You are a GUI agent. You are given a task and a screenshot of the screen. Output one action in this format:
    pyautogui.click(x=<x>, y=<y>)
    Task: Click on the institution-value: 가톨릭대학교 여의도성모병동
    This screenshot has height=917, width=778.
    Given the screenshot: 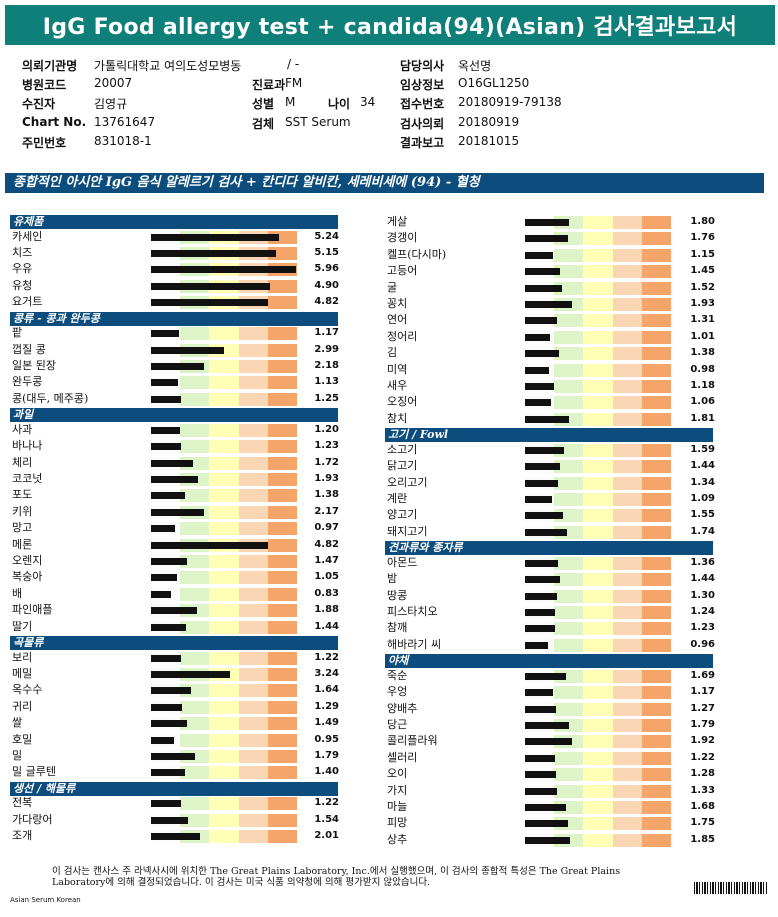 What is the action you would take?
    pyautogui.click(x=168, y=66)
    